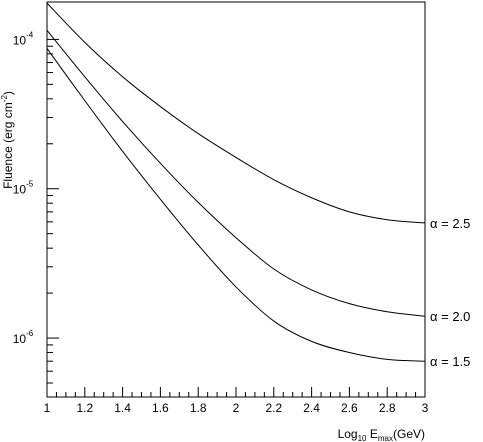 This screenshot has height=442, width=483. I want to click on y-tick-label: 10⁻⁴, so click(23, 38).